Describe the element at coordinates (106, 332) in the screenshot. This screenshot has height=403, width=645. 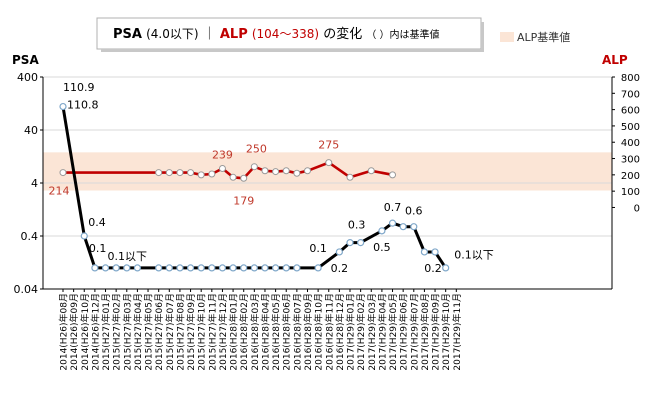
I see `x-tick-label: 2015(H27)年01月` at that location.